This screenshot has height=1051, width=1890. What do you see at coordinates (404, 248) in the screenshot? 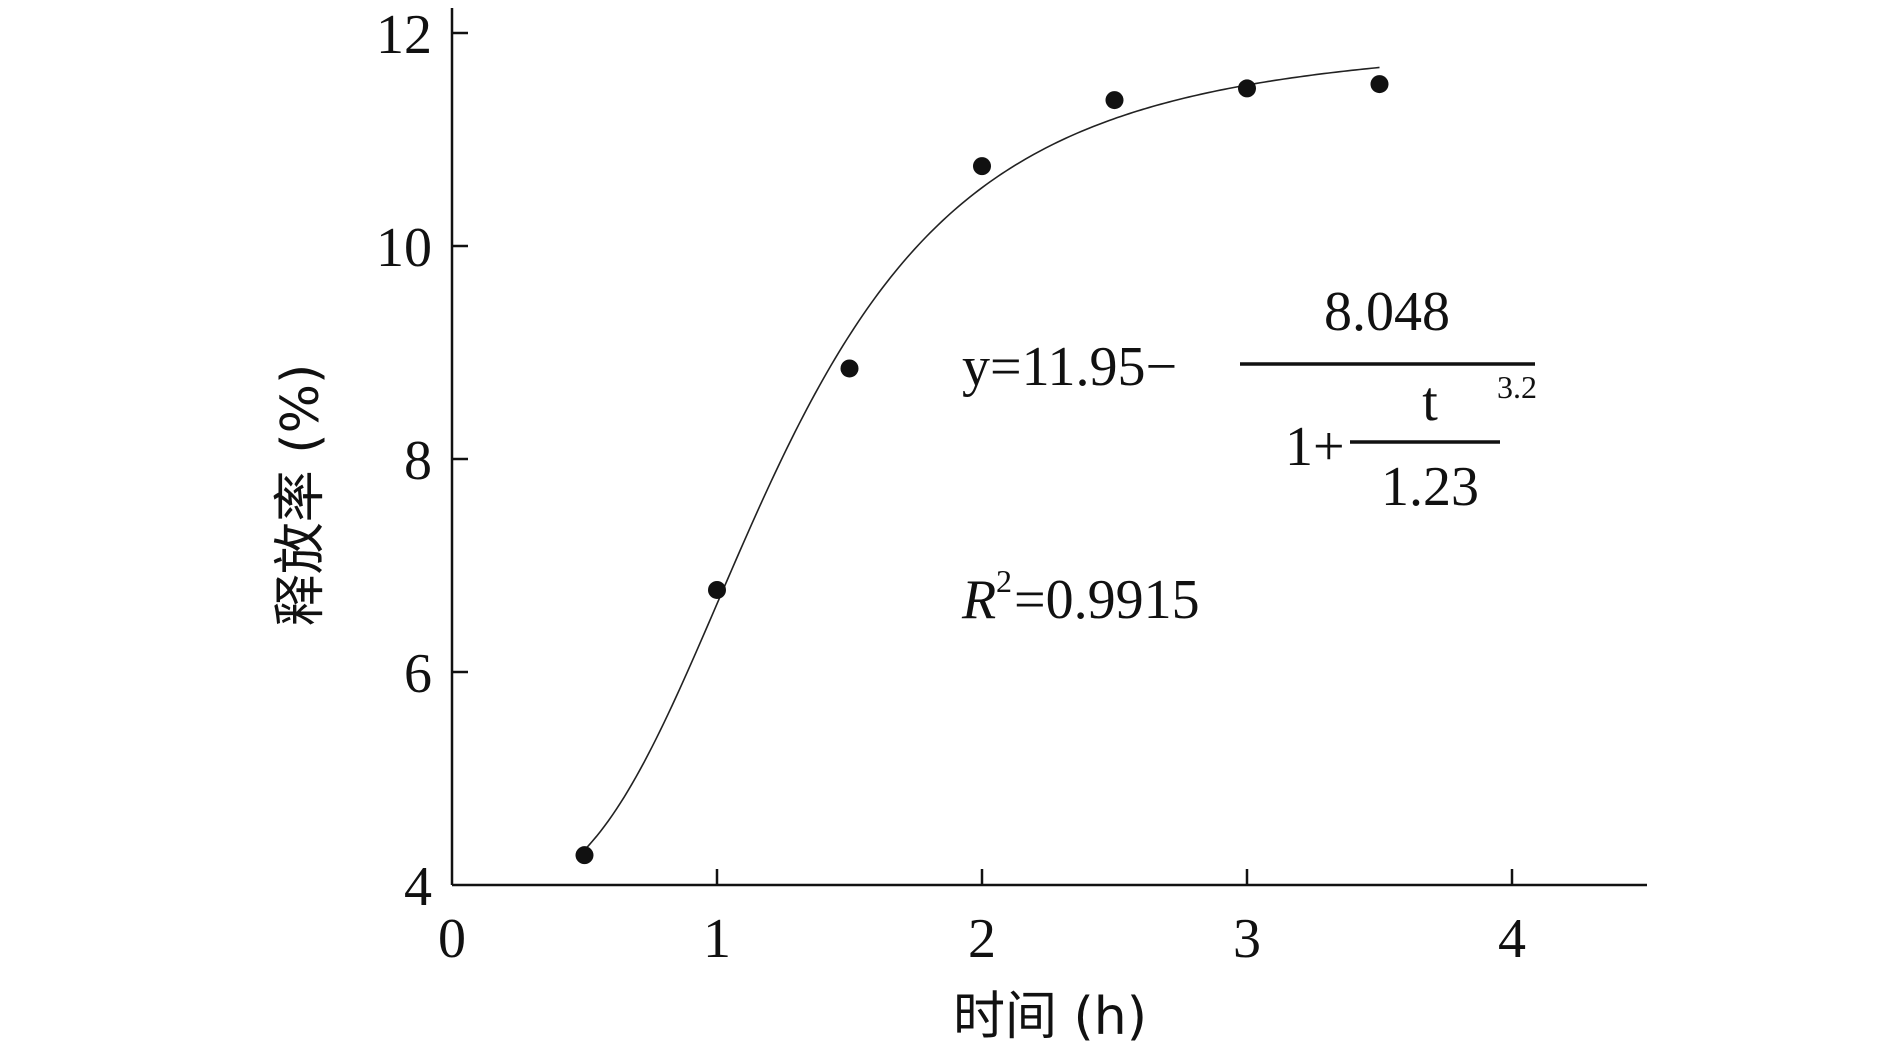
I see `y-tick-label: 10` at bounding box center [404, 248].